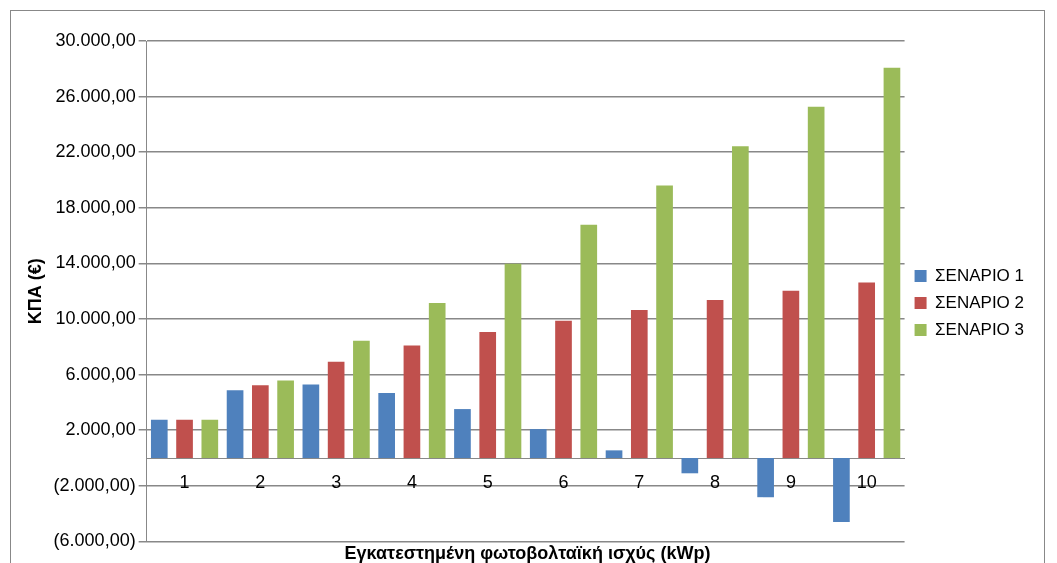  What do you see at coordinates (95, 317) in the screenshot?
I see `y-tick-label: 10.000,00` at bounding box center [95, 317].